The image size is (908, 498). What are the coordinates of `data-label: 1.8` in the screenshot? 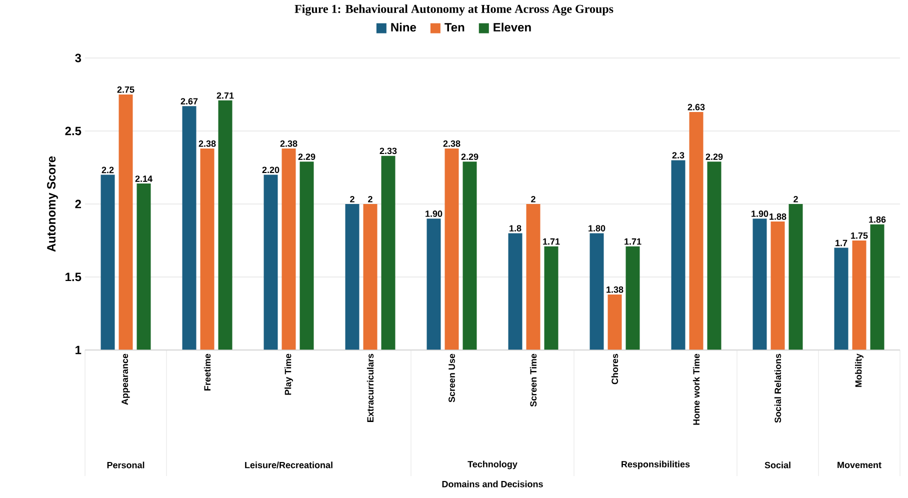 It's located at (516, 228).